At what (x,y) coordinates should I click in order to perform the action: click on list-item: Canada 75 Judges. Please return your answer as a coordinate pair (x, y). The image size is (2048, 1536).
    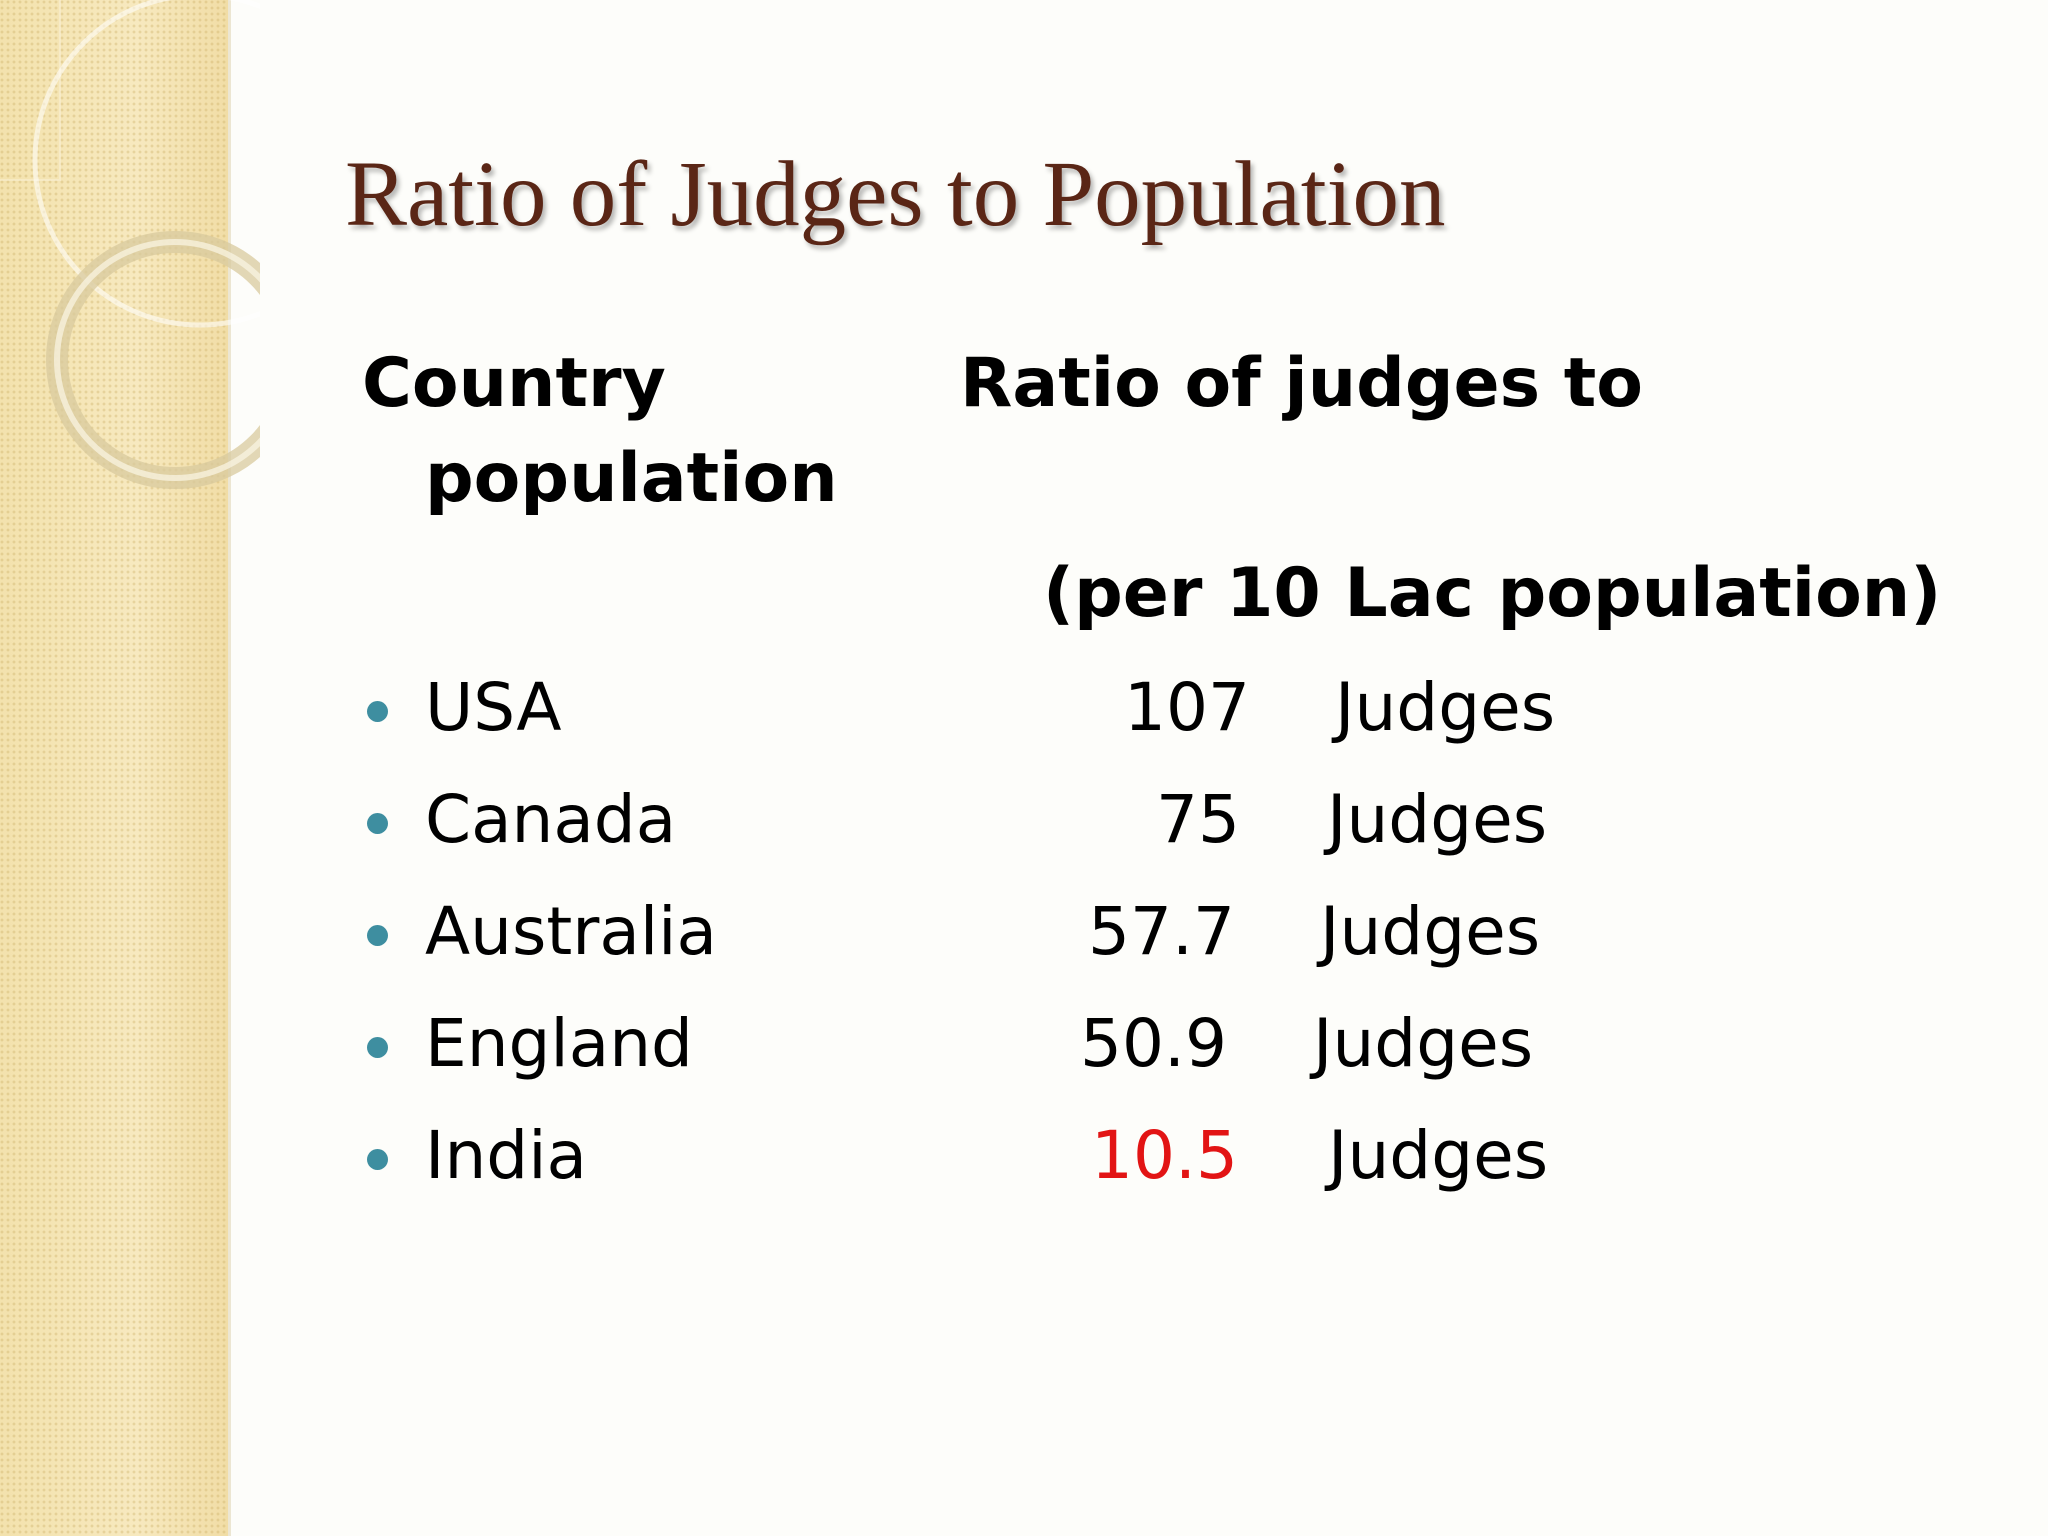
    Looking at the image, I should click on (1024, 822).